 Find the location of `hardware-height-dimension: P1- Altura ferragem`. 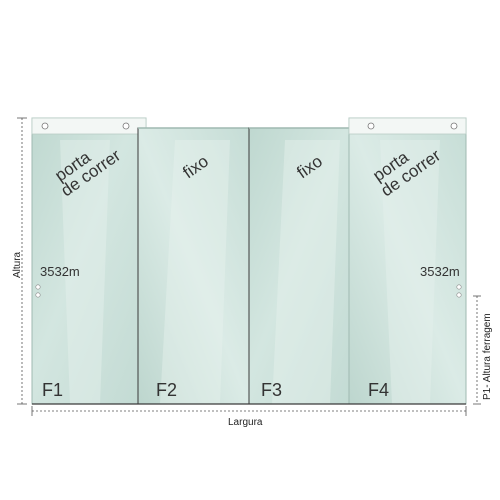

hardware-height-dimension: P1- Altura ferragem is located at coordinates (483, 350).